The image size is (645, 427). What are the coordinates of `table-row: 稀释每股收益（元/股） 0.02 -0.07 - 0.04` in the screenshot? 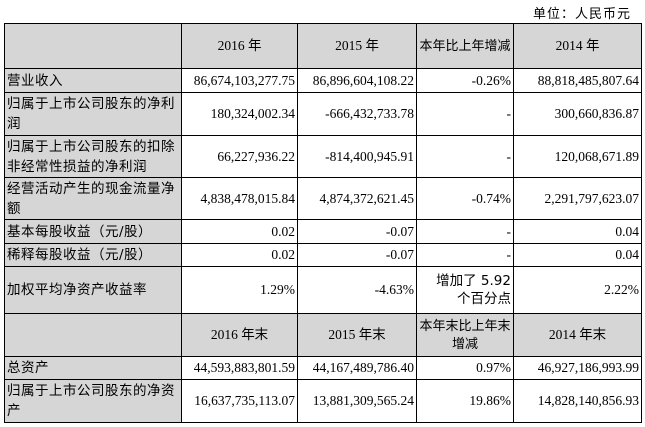 It's located at (323, 255).